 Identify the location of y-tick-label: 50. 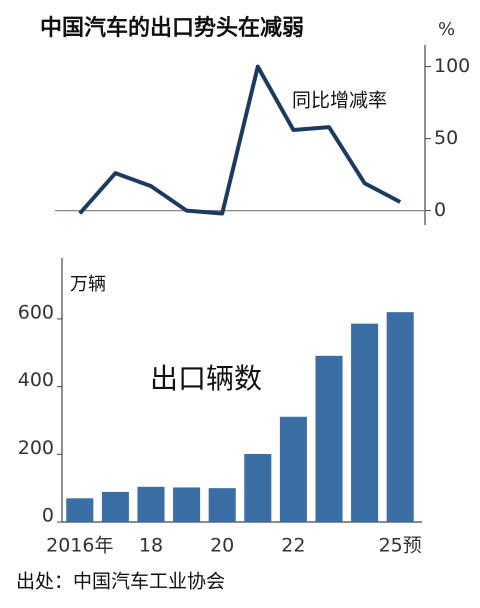
(446, 138).